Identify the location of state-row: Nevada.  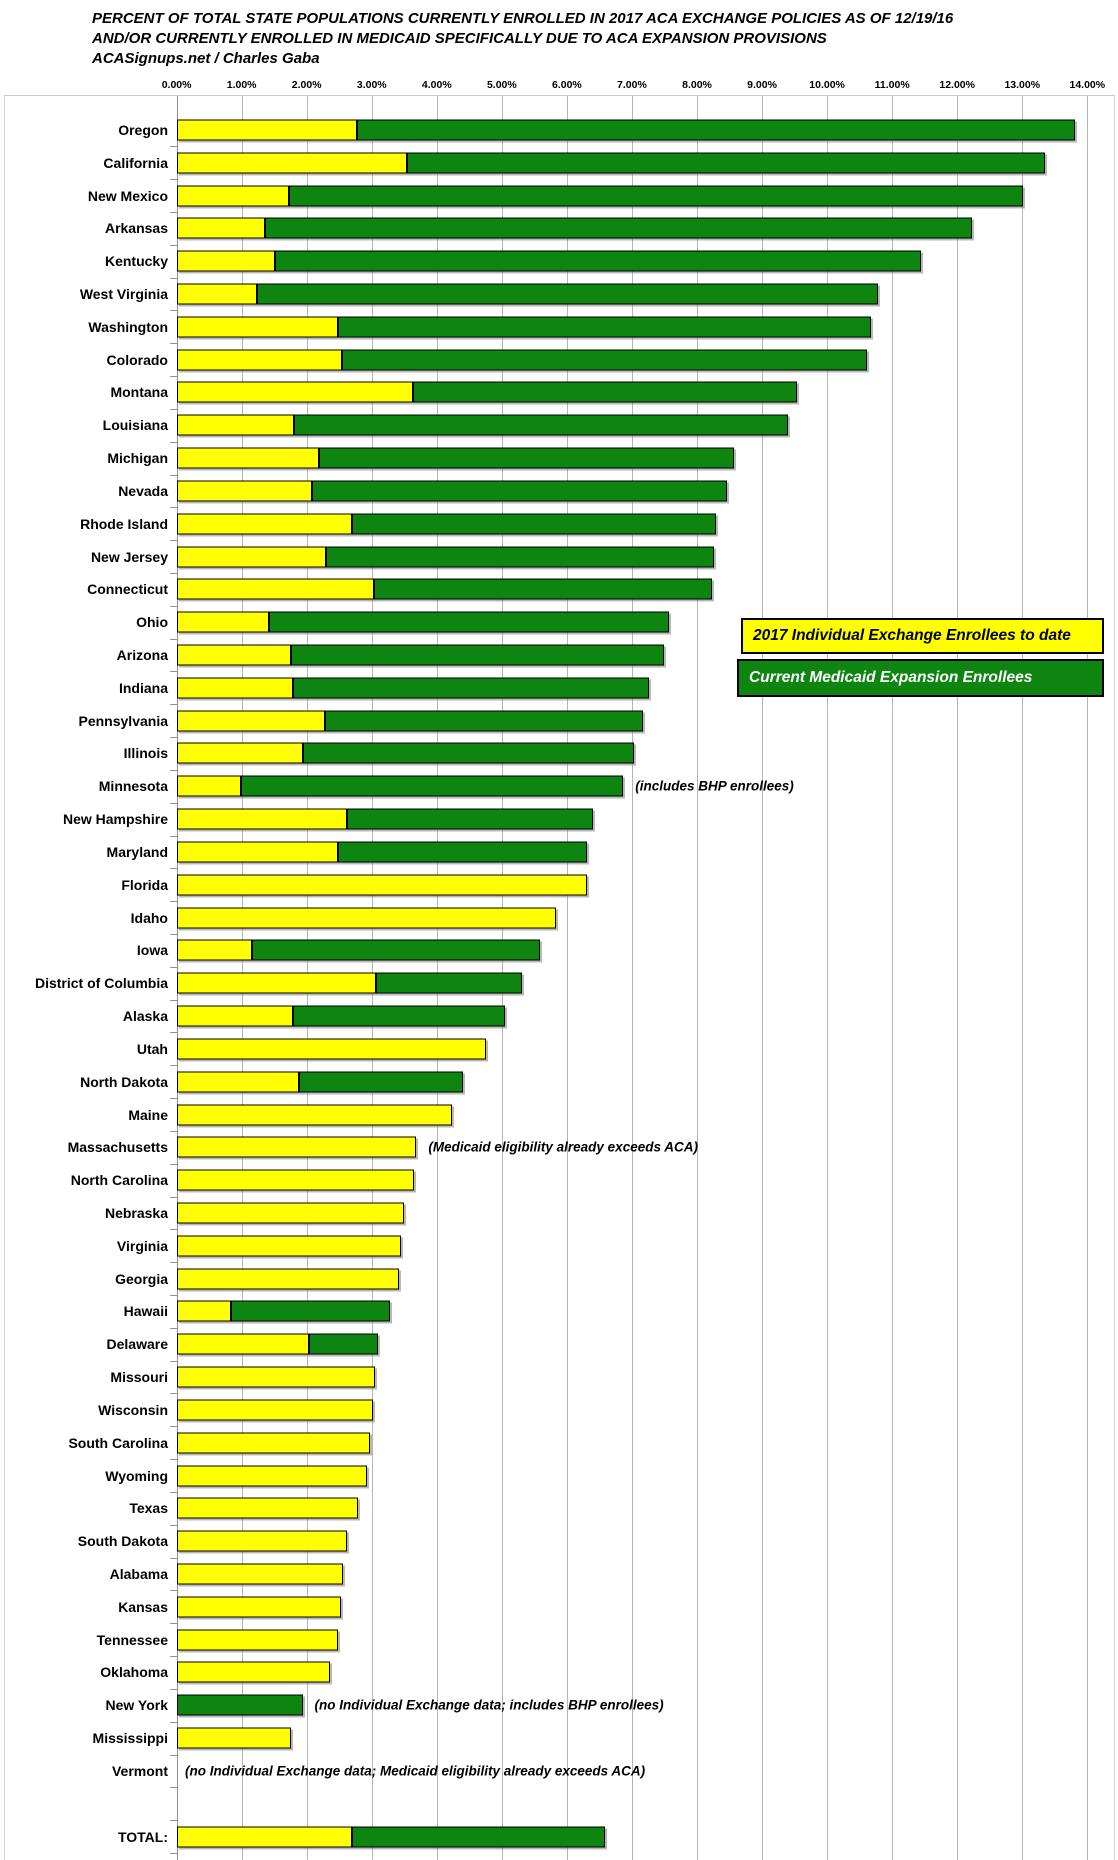
(559, 491).